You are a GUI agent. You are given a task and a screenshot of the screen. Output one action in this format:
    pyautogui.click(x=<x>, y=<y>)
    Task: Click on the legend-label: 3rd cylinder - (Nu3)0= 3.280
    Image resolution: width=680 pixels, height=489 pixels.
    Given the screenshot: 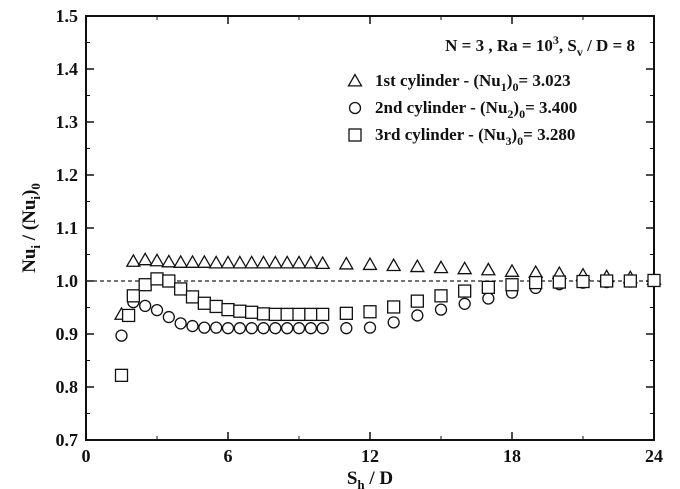 What is the action you would take?
    pyautogui.click(x=475, y=136)
    